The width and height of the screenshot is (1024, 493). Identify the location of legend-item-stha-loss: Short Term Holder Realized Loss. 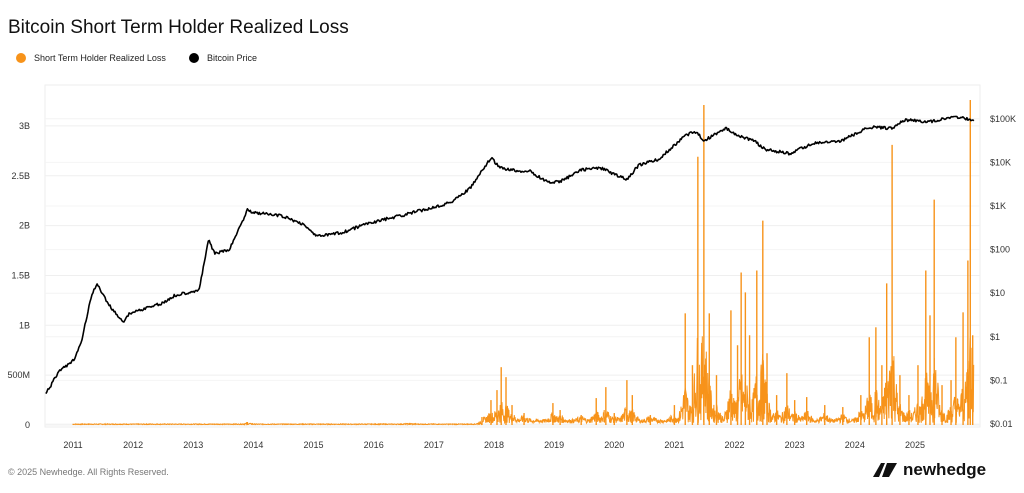
(91, 58).